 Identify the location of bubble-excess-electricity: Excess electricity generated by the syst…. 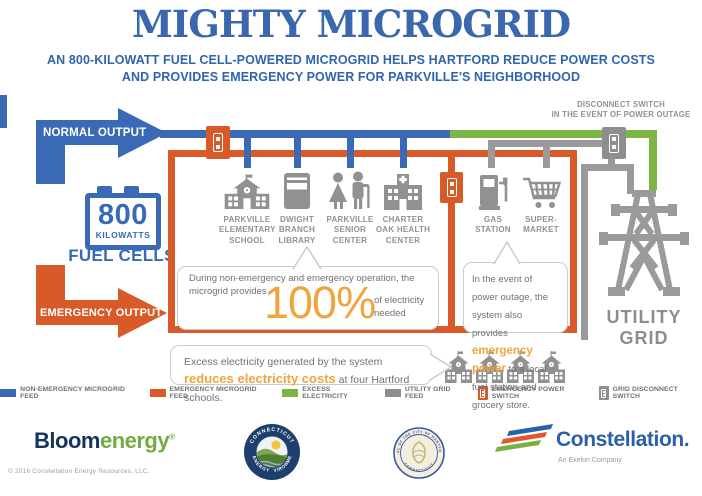
(301, 374).